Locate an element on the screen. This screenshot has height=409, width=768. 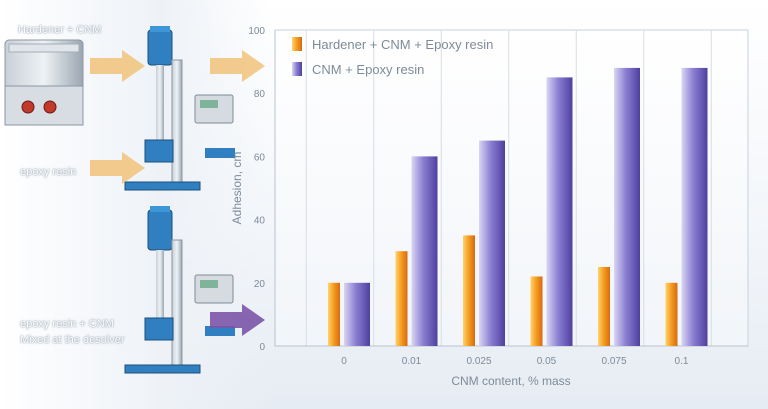
arrow-epoxy-to-dissolver is located at coordinates (117, 168).